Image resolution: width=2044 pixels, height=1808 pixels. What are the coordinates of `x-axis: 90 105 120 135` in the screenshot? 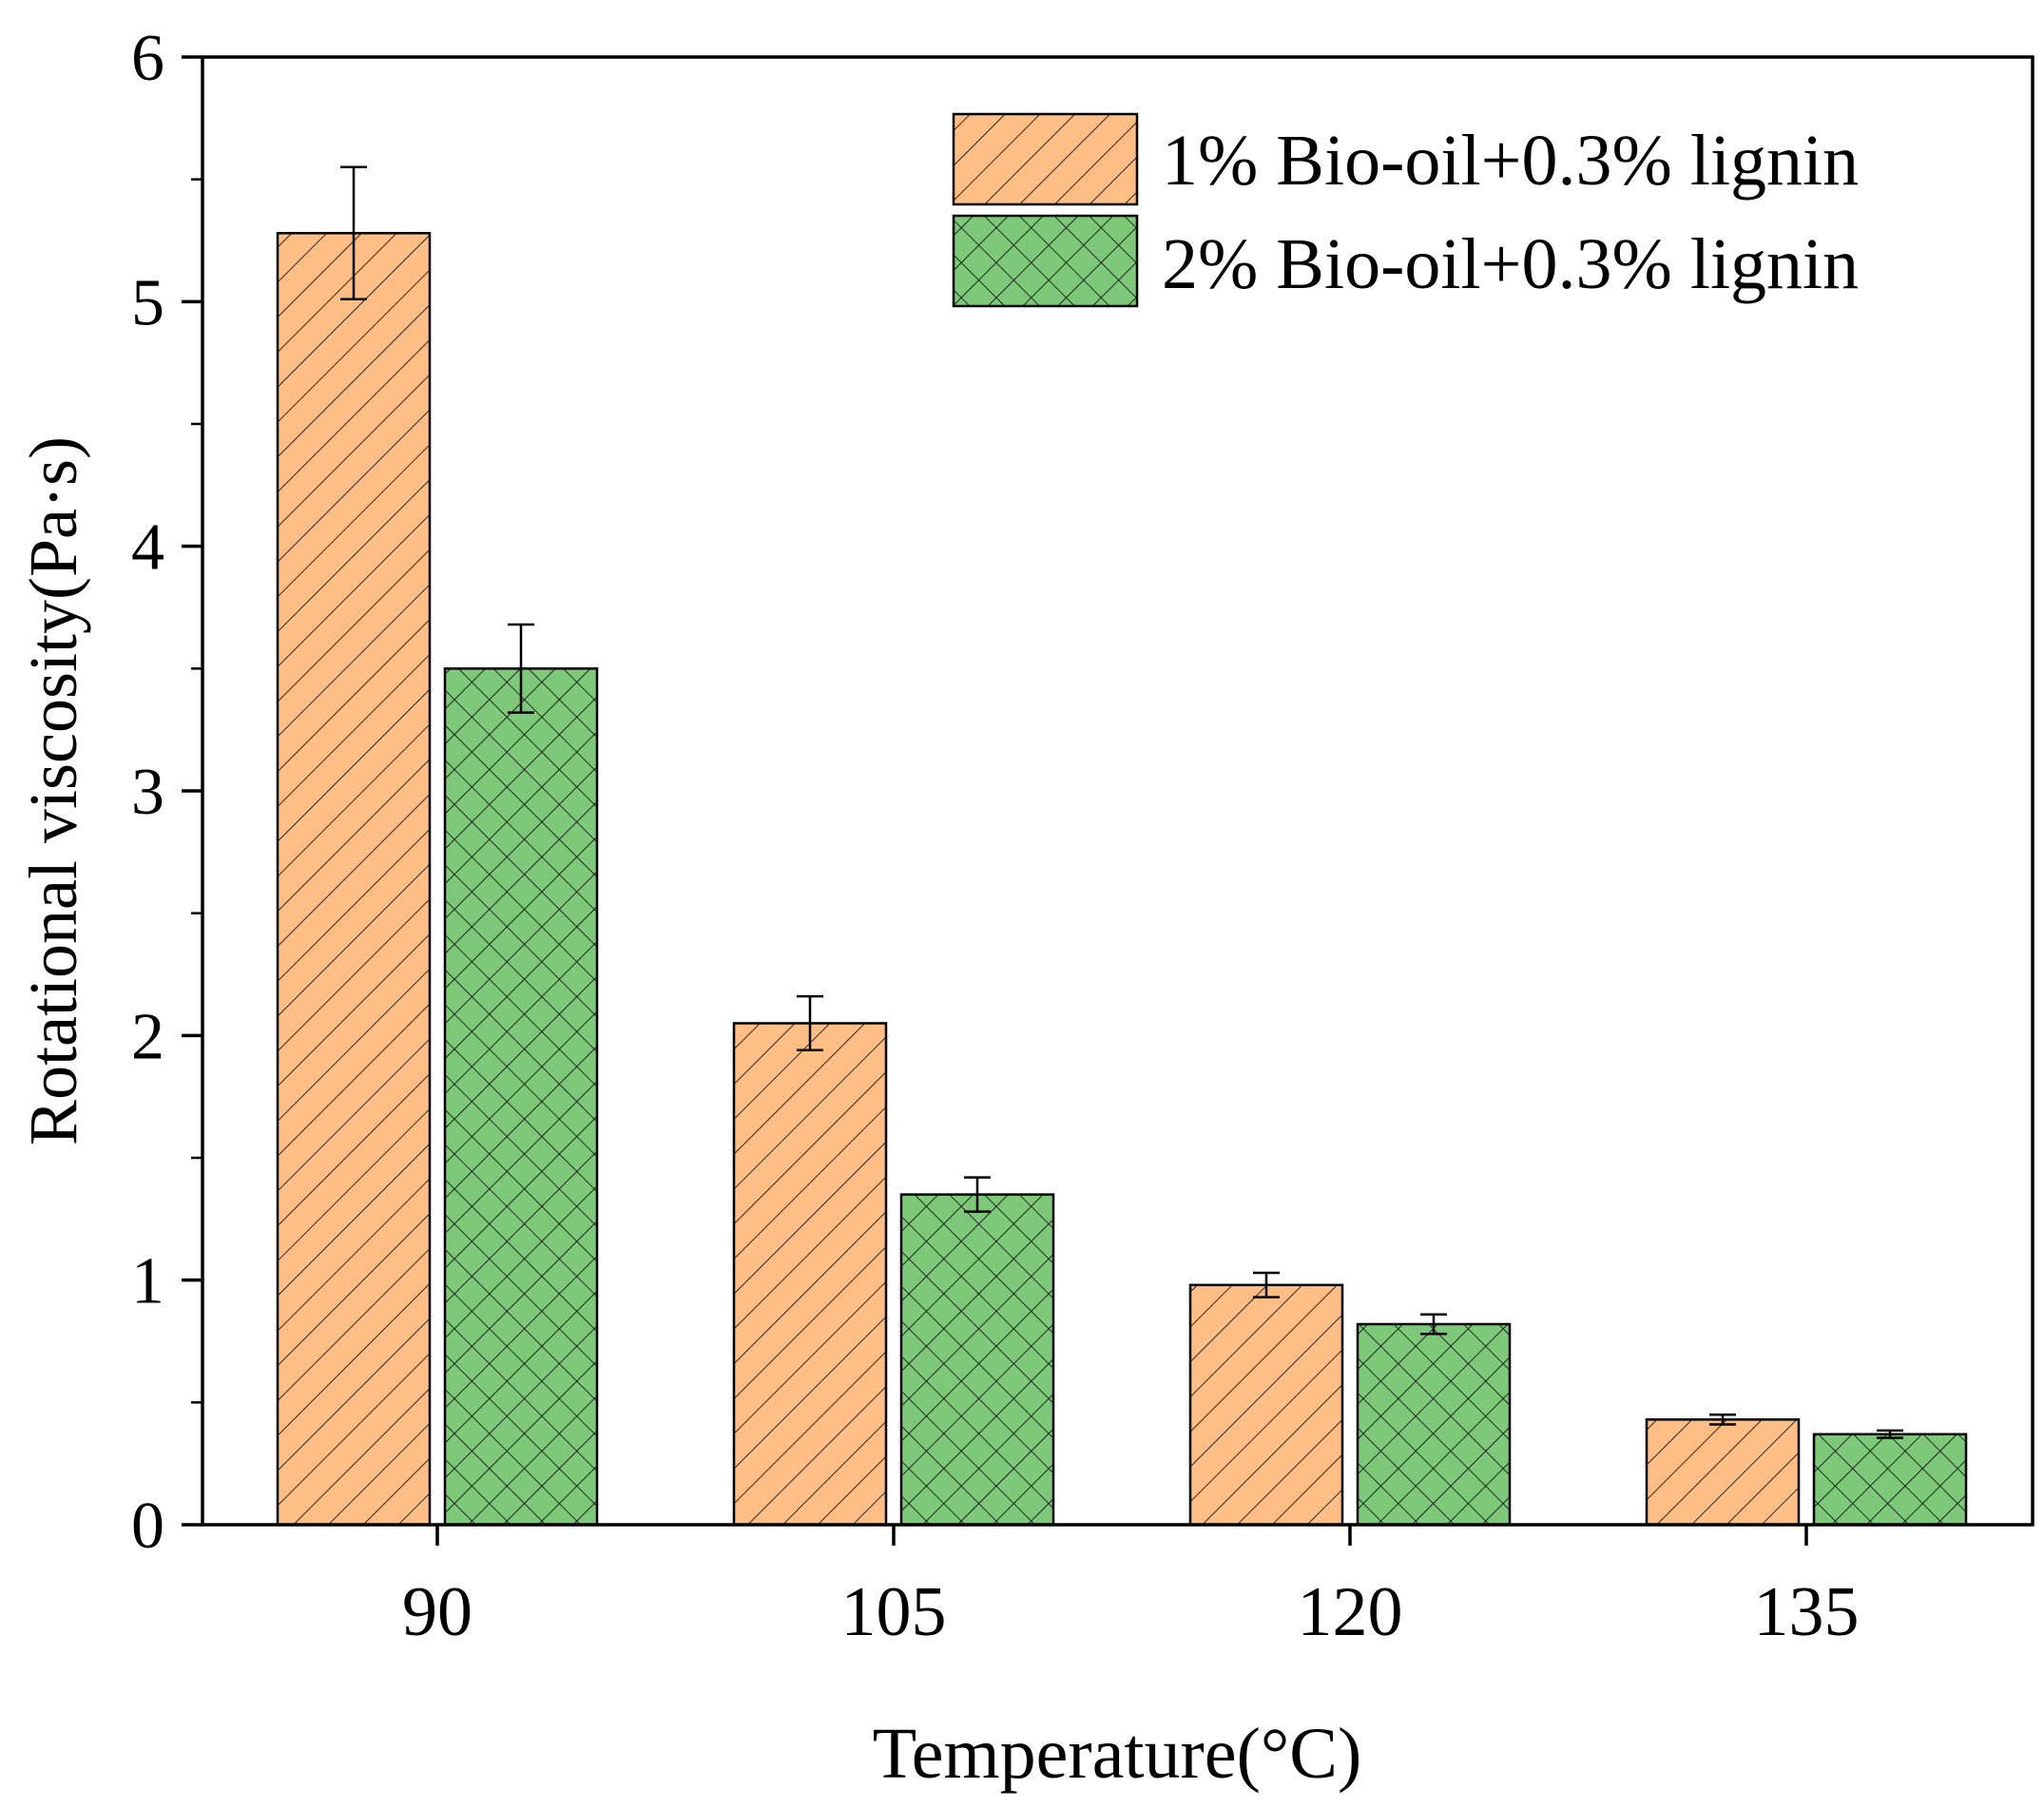 It's located at (1131, 1588).